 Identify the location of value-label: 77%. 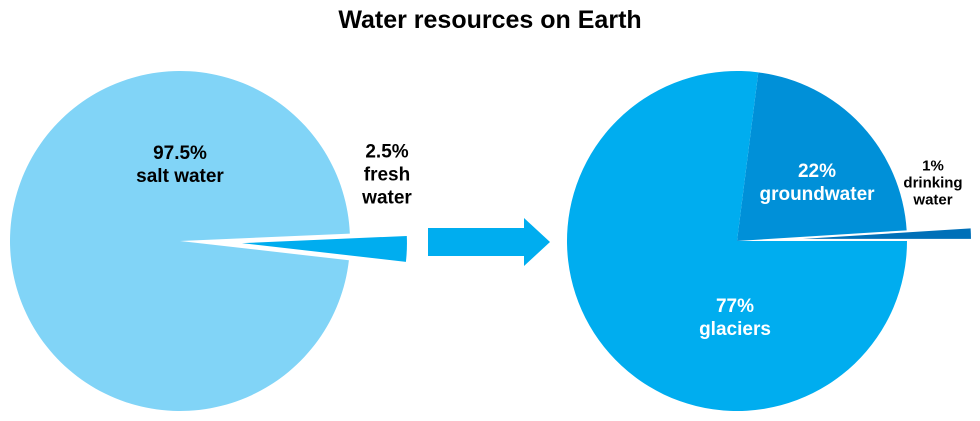
(735, 306).